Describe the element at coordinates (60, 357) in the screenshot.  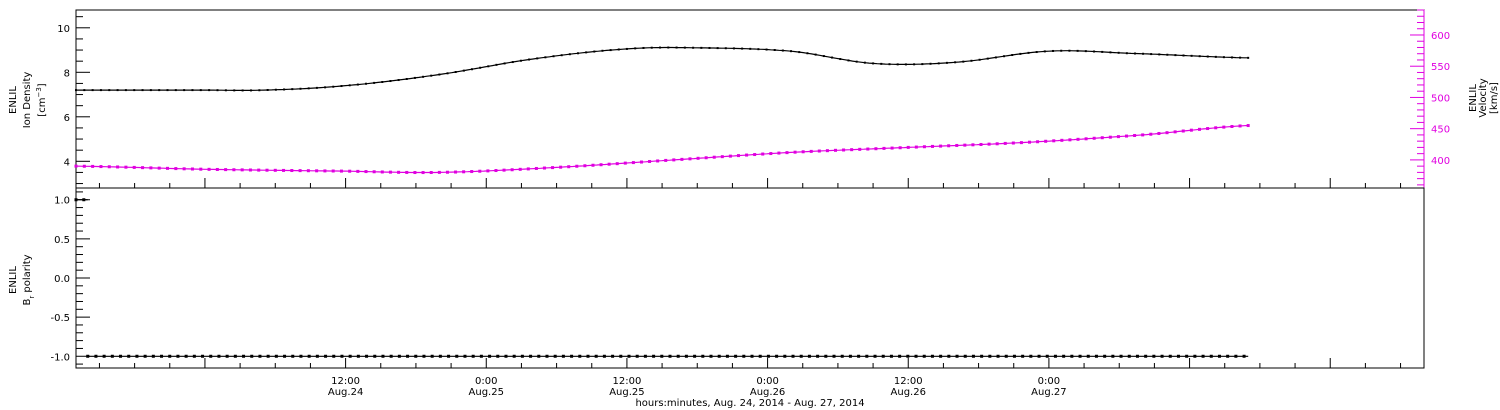
I see `polarity-tick-label: -1.0` at that location.